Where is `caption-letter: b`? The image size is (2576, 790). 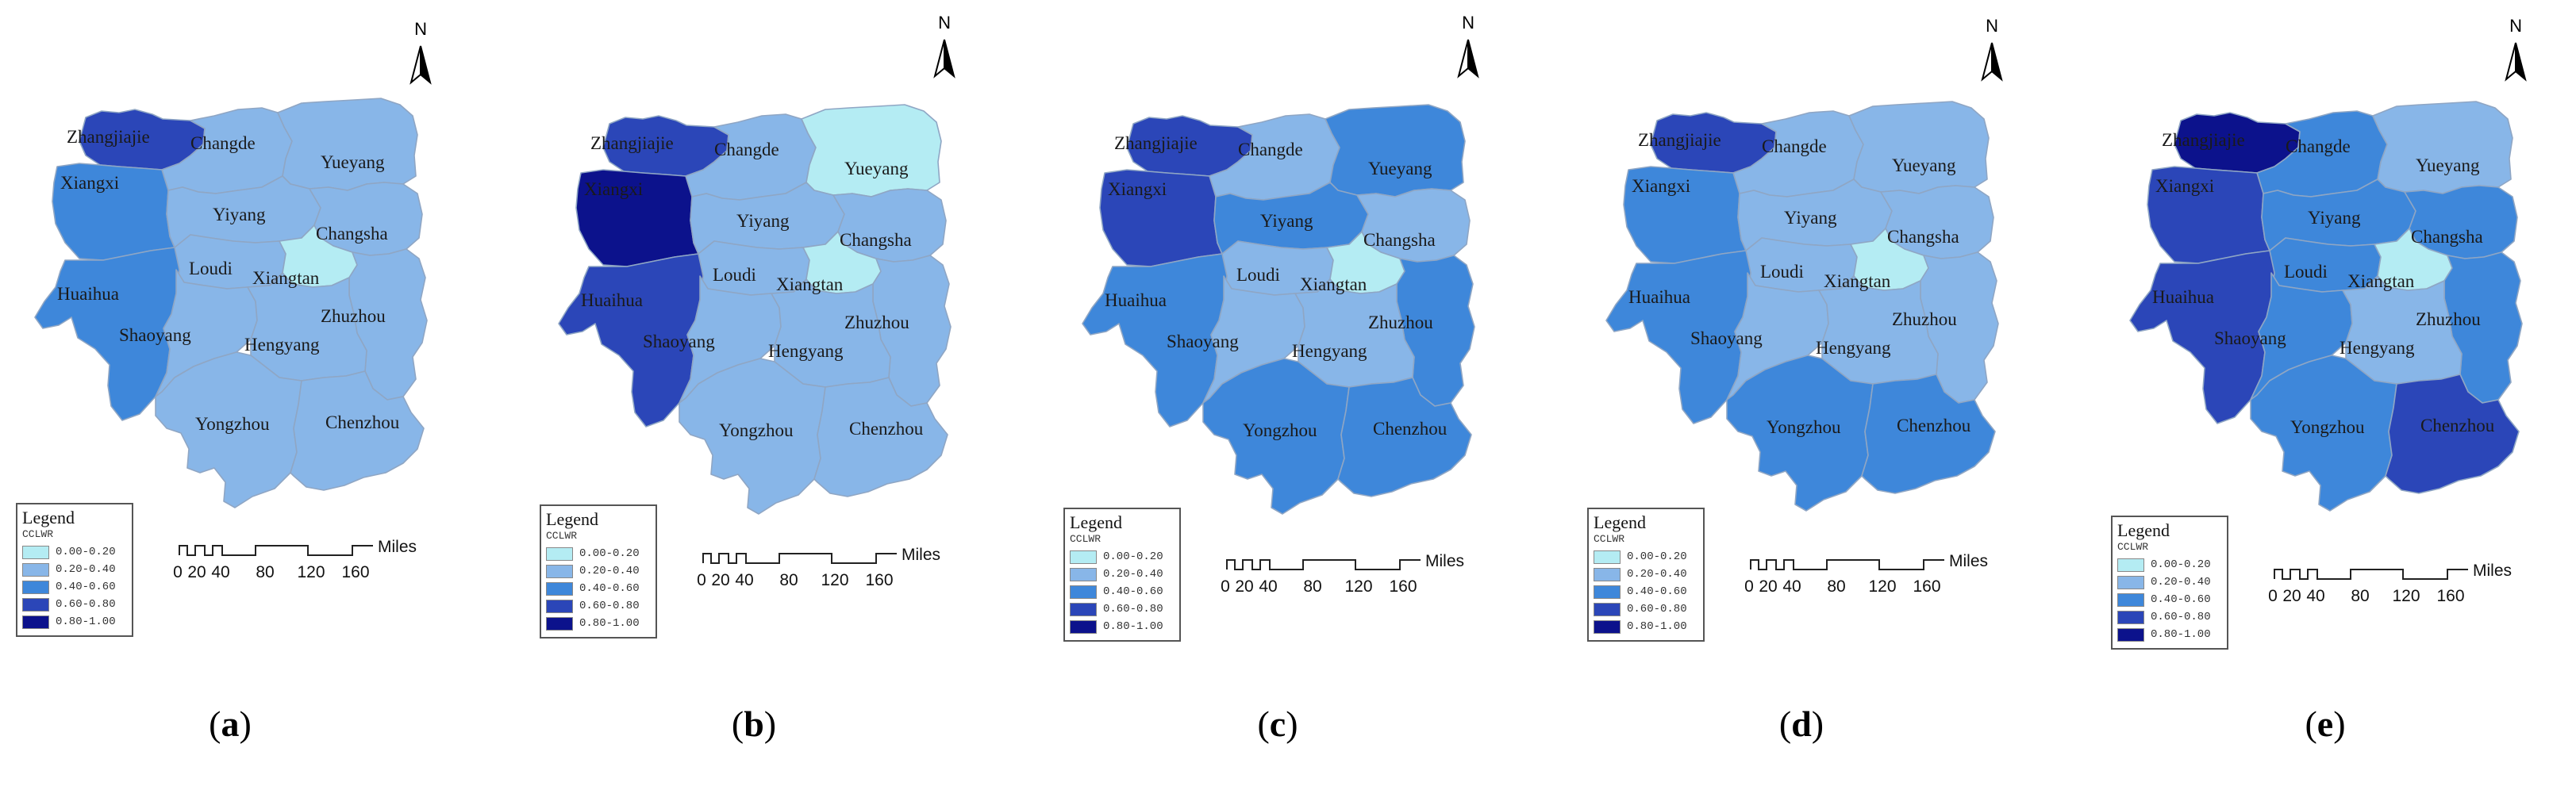
caption-letter: b is located at coordinates (754, 724).